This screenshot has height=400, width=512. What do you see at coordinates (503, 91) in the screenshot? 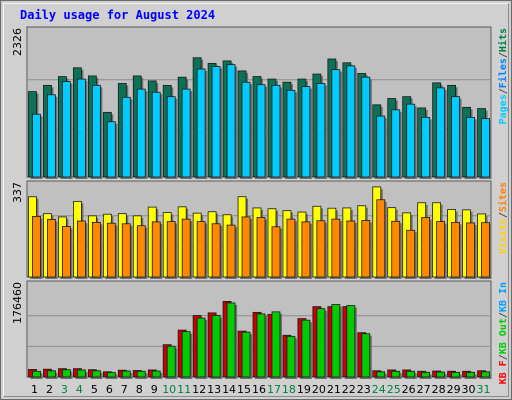
I see `hits-legend-item-1: /` at bounding box center [503, 91].